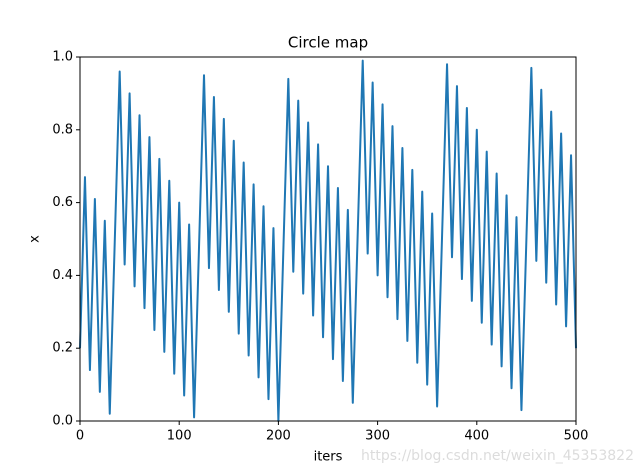 This screenshot has width=640, height=474. What do you see at coordinates (179, 436) in the screenshot?
I see `x-tick-label: 100` at bounding box center [179, 436].